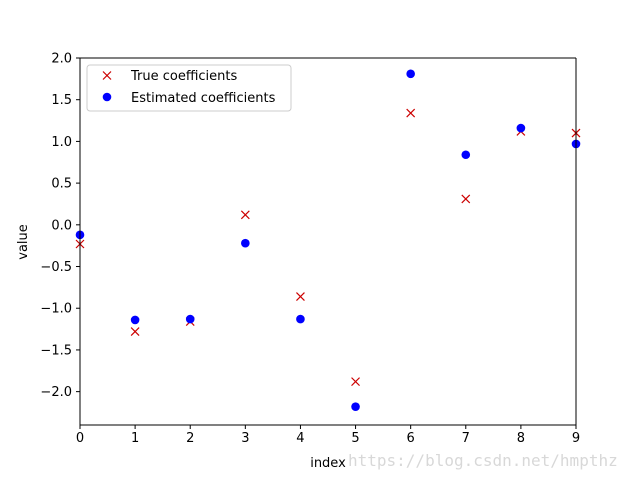 The width and height of the screenshot is (640, 480). Describe the element at coordinates (61, 225) in the screenshot. I see `y-tick-label: 0.0` at that location.